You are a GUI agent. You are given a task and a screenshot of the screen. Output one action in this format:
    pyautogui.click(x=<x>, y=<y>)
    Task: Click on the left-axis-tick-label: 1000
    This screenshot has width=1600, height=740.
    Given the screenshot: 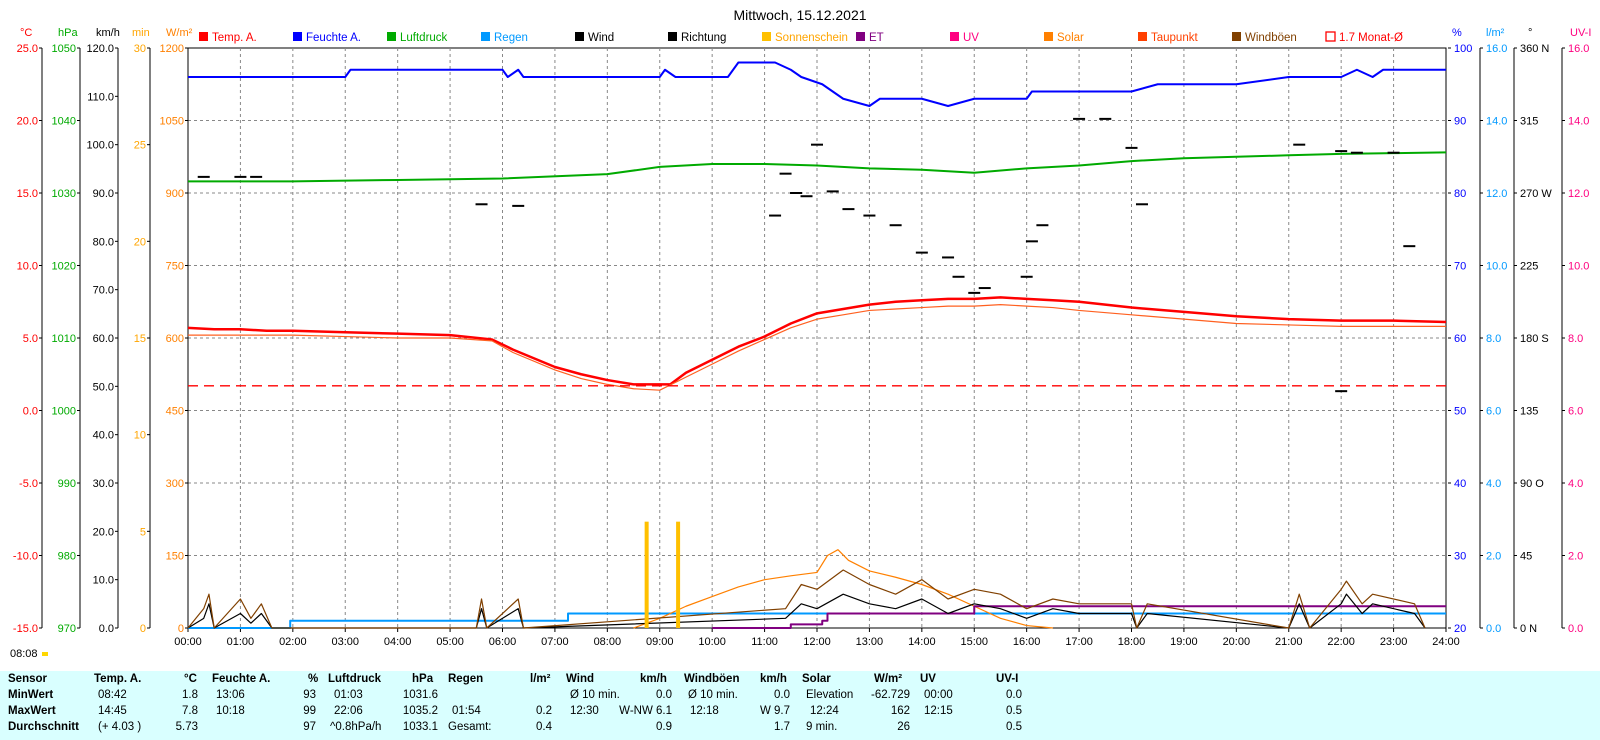 What is the action you would take?
    pyautogui.click(x=64, y=412)
    